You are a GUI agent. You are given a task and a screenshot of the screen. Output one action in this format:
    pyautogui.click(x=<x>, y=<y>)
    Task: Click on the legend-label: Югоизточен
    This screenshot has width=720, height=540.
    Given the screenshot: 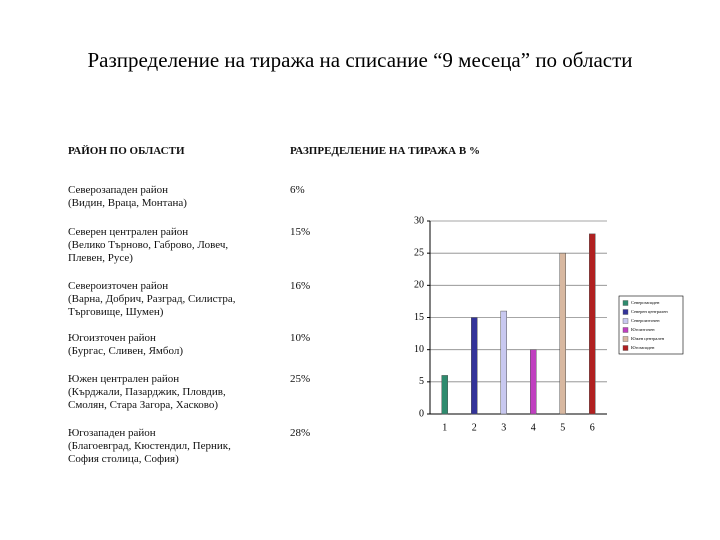 What is the action you would take?
    pyautogui.click(x=643, y=329)
    